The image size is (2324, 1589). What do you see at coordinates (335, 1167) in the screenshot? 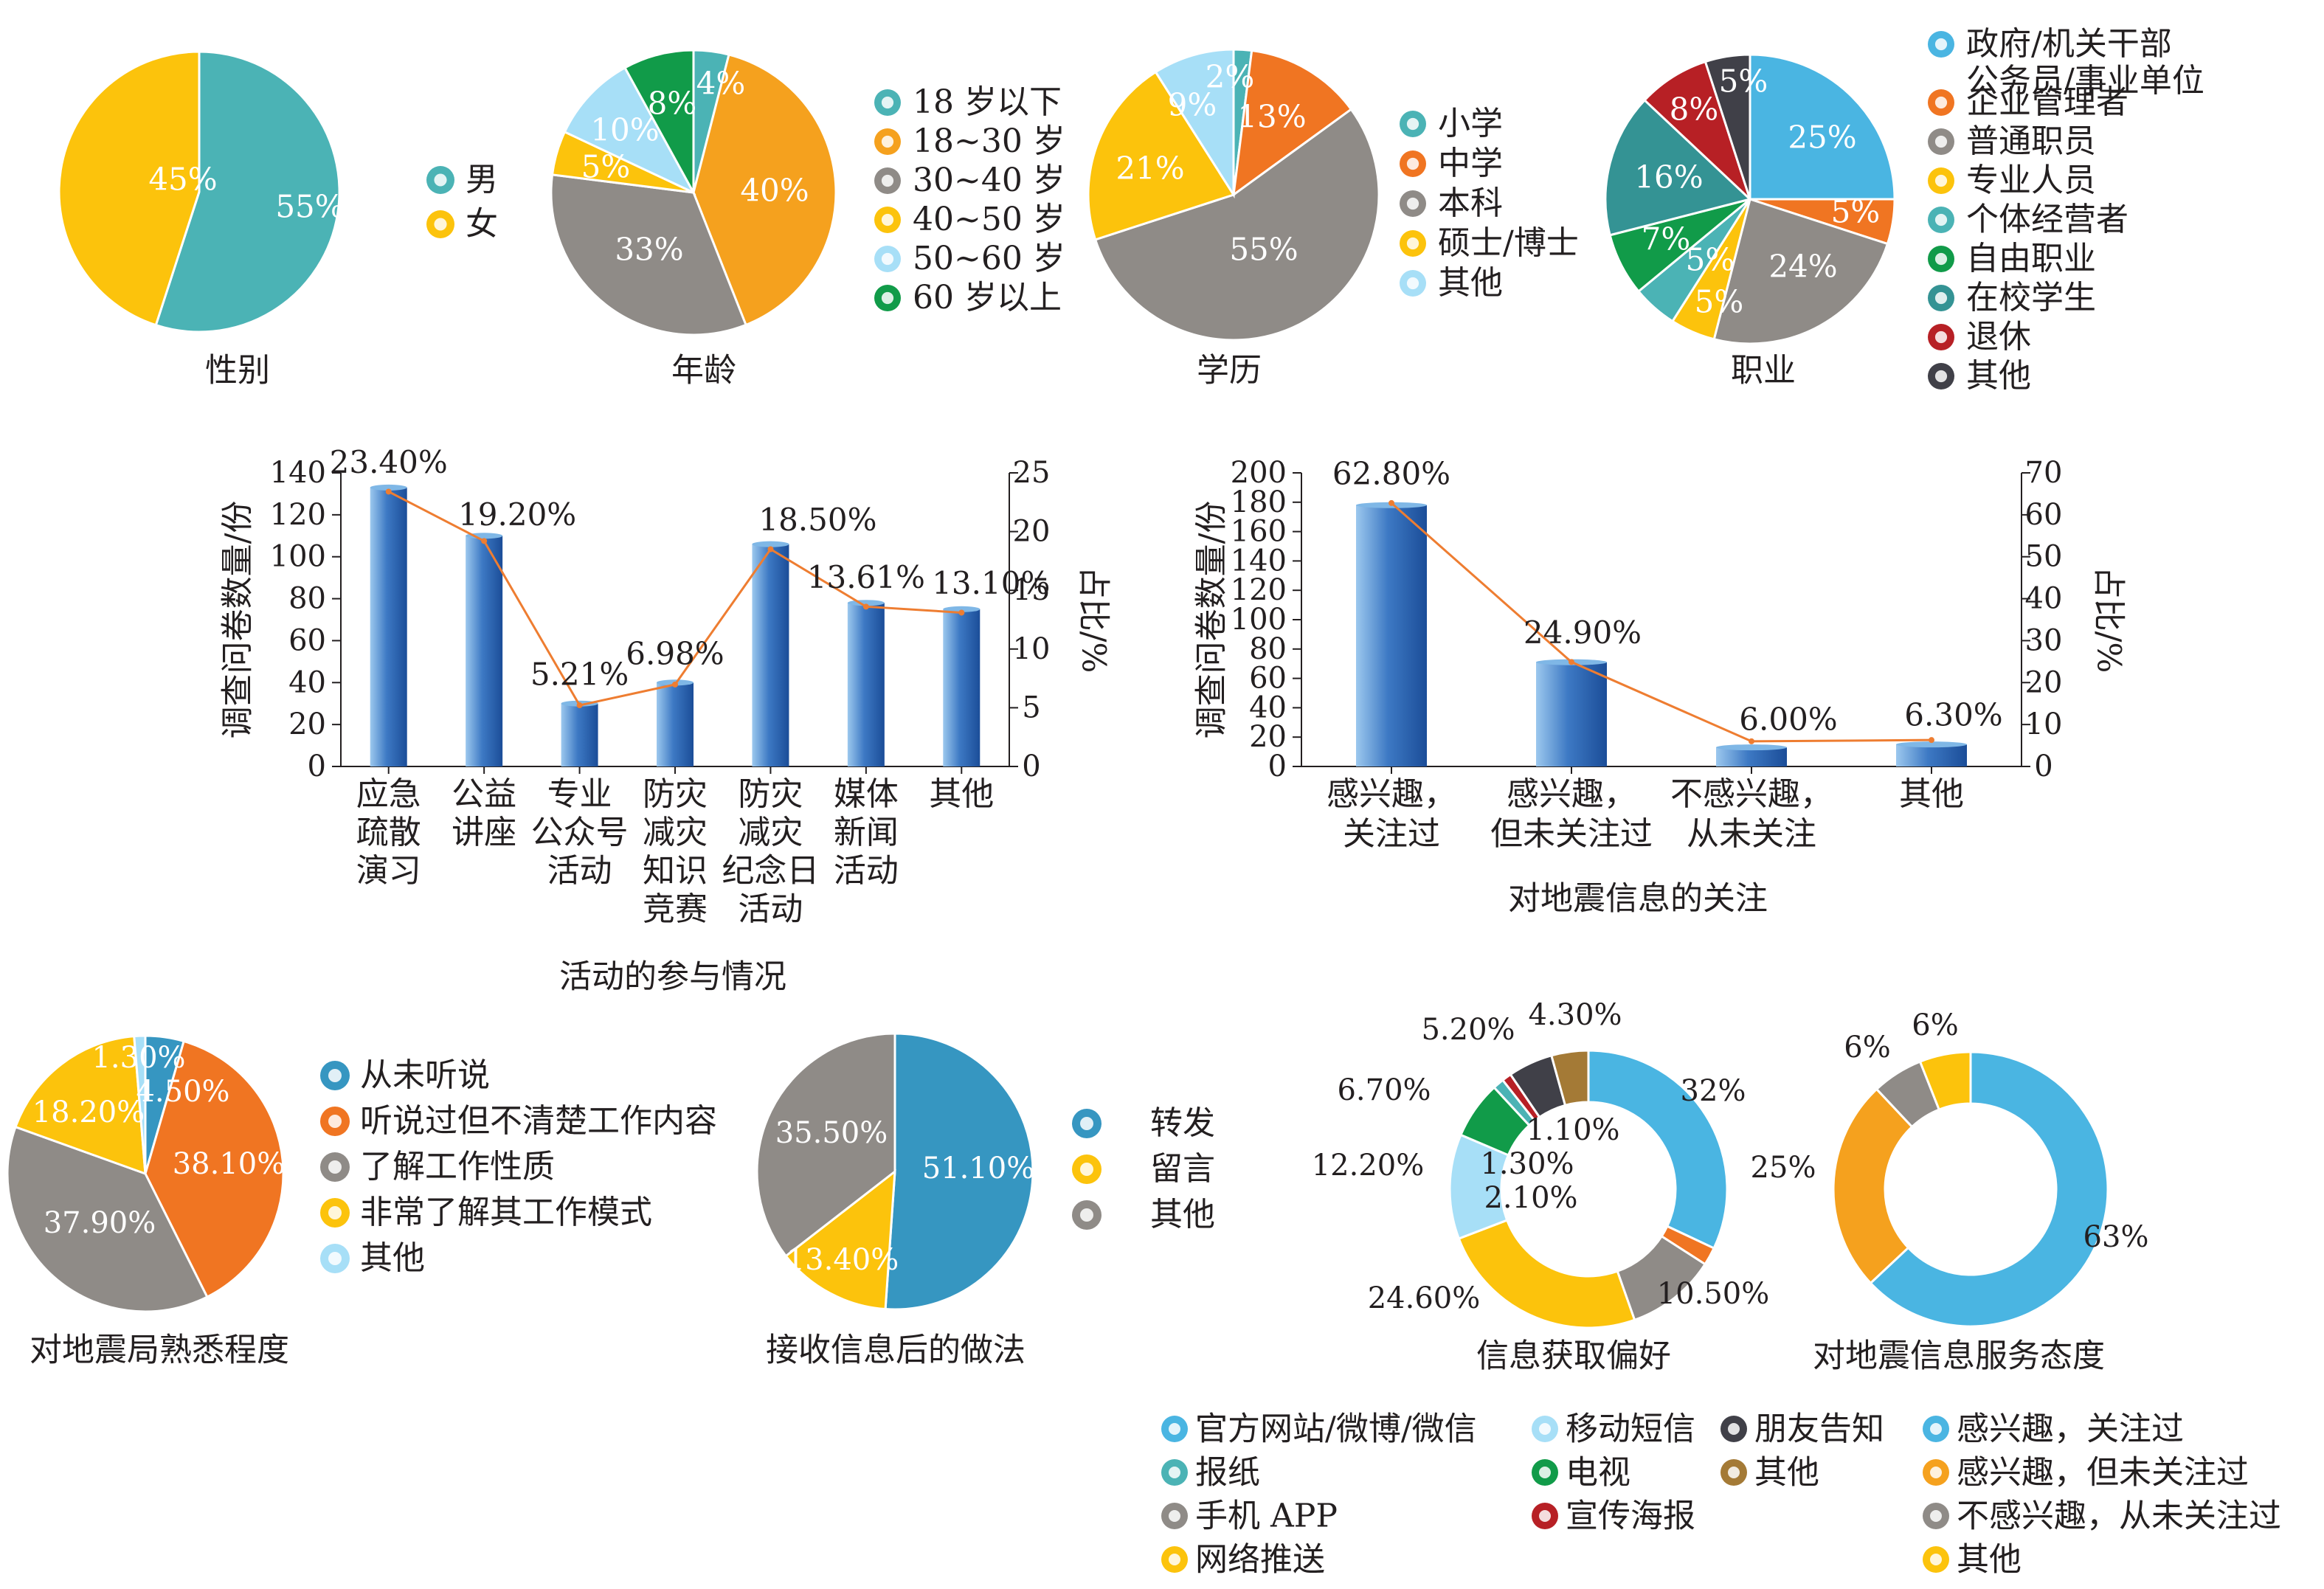
I see `smile-icon-glyph` at bounding box center [335, 1167].